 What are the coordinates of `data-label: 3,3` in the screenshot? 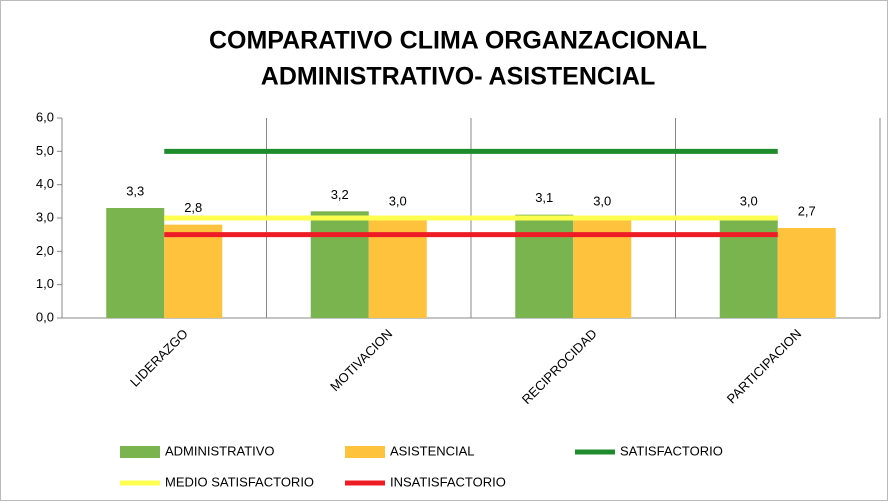 It's located at (135, 190).